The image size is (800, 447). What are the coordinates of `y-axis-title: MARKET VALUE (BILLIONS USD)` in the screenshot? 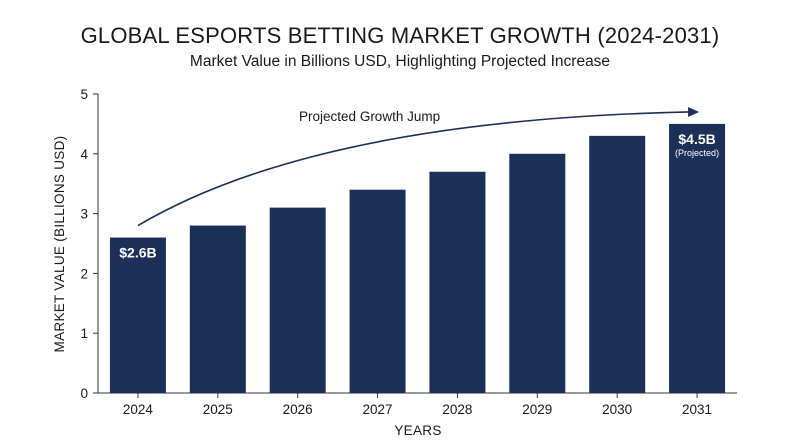 It's located at (59, 244).